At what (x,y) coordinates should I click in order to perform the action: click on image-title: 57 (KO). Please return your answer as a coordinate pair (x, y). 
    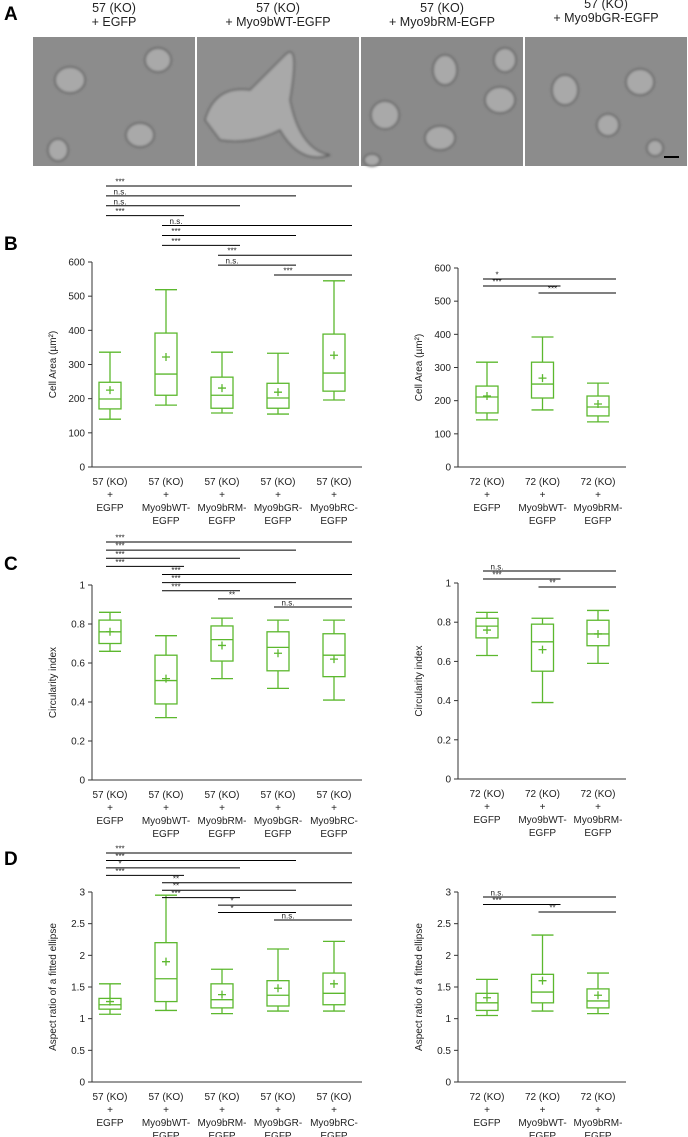
    Looking at the image, I should click on (278, 8).